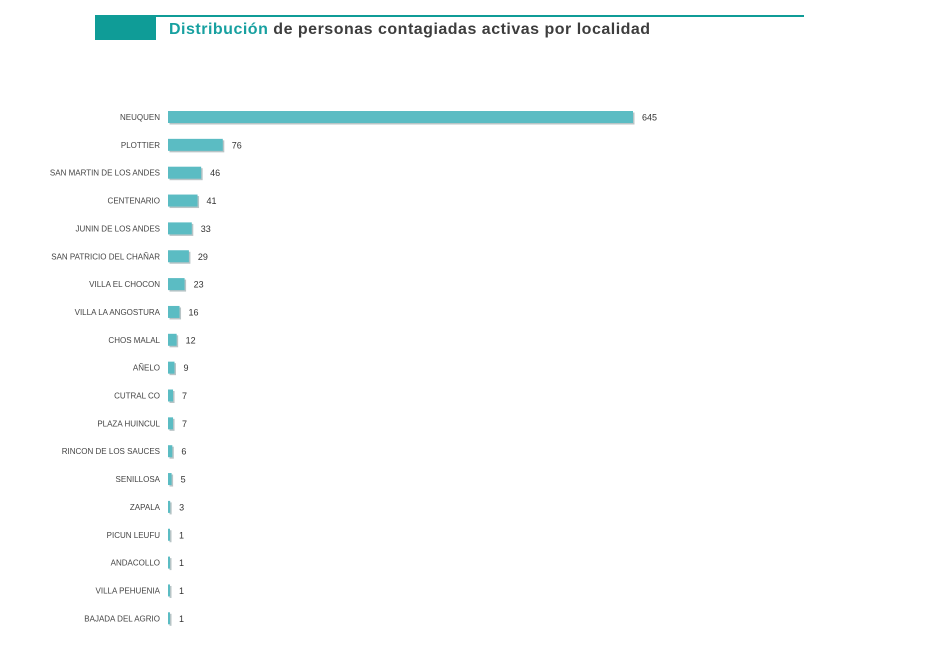 The width and height of the screenshot is (943, 647). What do you see at coordinates (237, 145) in the screenshot?
I see `value-label: 76` at bounding box center [237, 145].